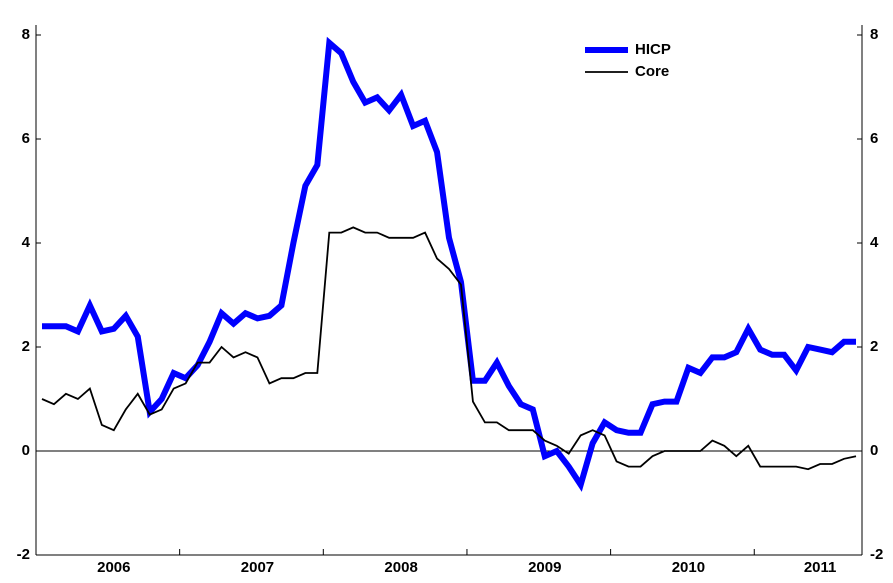 The image size is (893, 583). I want to click on y-tick-label: 2, so click(26, 346).